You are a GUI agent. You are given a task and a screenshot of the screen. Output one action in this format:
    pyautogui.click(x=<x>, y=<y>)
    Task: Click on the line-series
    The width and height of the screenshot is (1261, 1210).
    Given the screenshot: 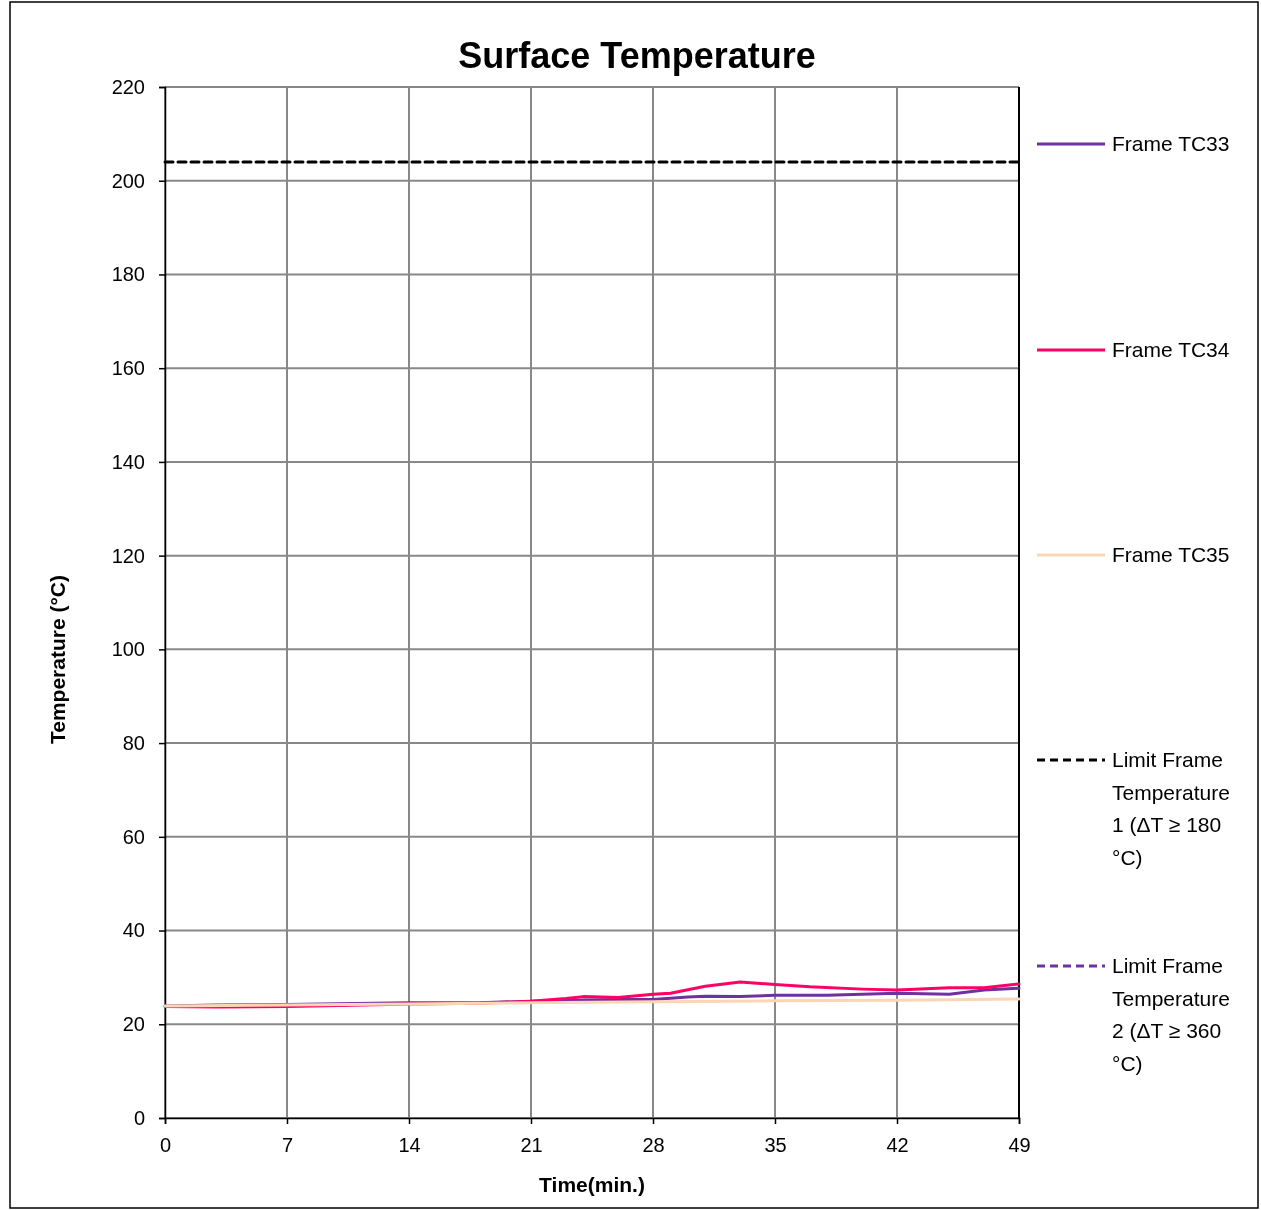 What is the action you would take?
    pyautogui.click(x=592, y=1002)
    